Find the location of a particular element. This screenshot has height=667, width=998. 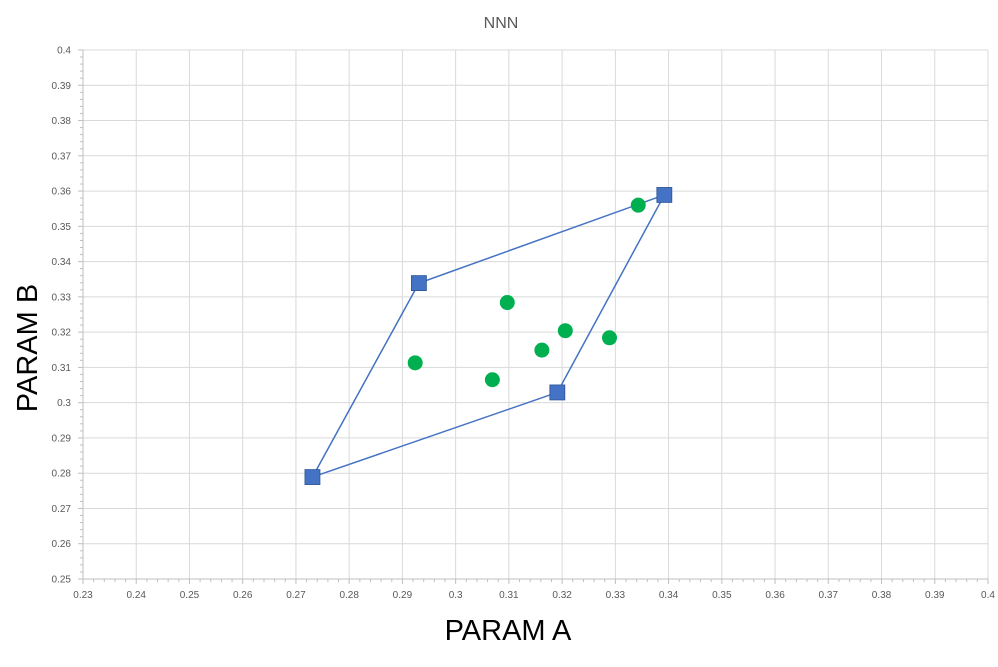

x-tick-label: 0.24 is located at coordinates (137, 595).